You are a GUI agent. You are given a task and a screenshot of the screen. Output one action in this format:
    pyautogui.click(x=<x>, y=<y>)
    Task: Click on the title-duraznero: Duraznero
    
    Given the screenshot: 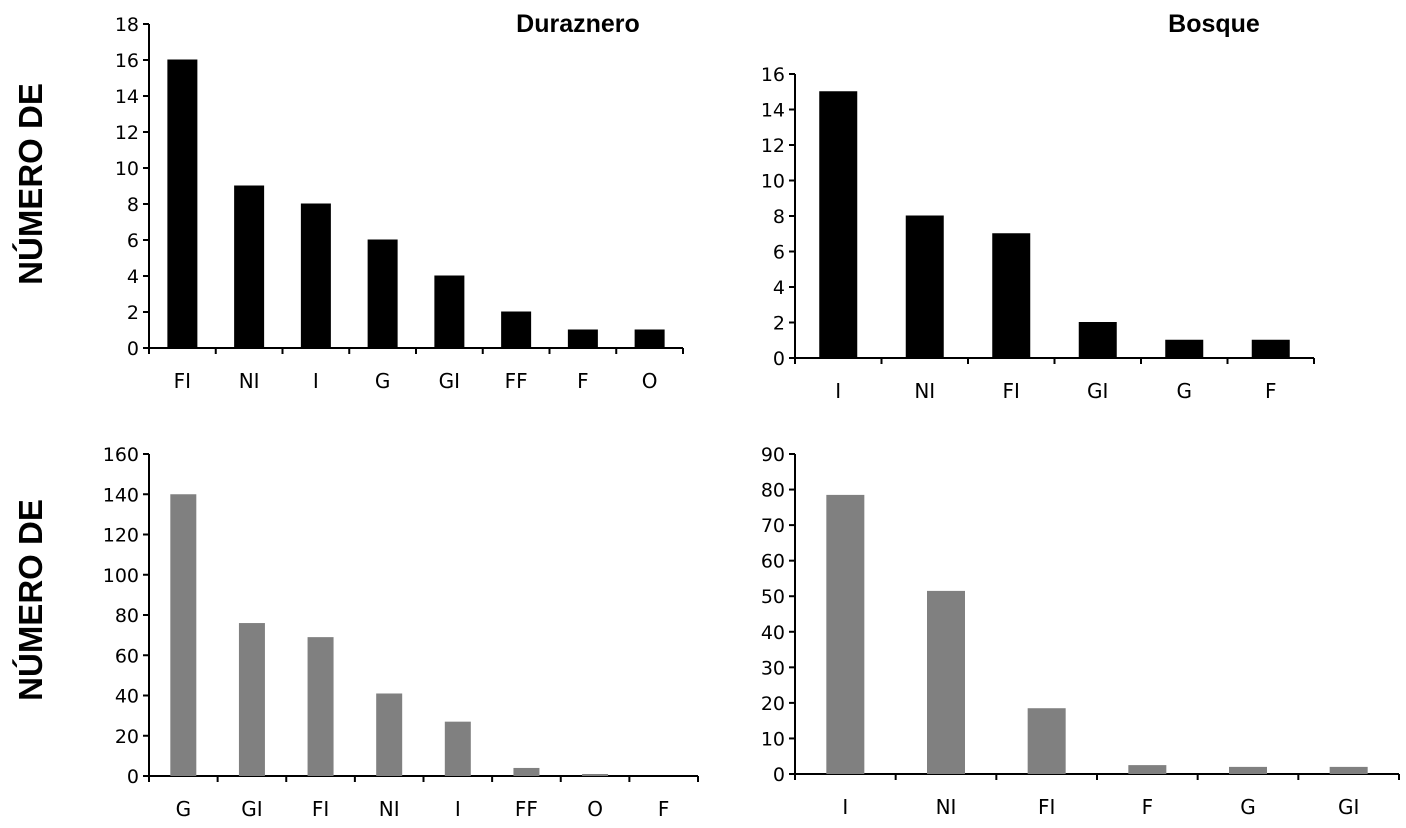 What is the action you would take?
    pyautogui.click(x=578, y=24)
    